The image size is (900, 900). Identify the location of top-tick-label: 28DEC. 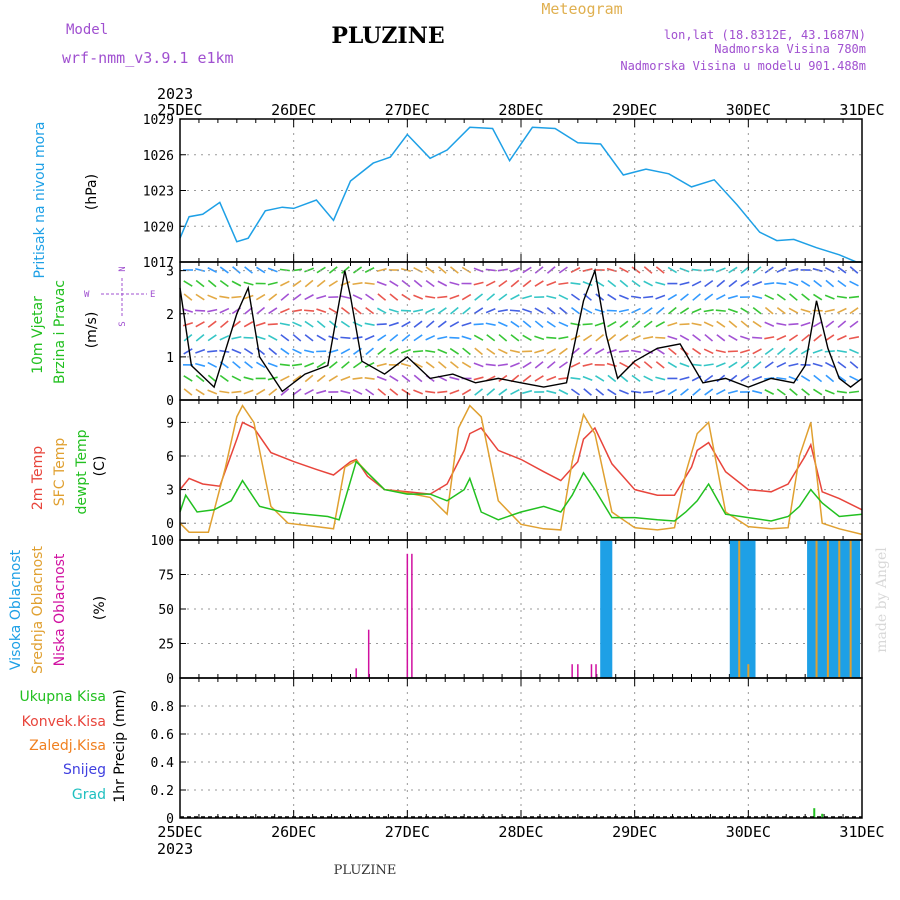
(520, 110).